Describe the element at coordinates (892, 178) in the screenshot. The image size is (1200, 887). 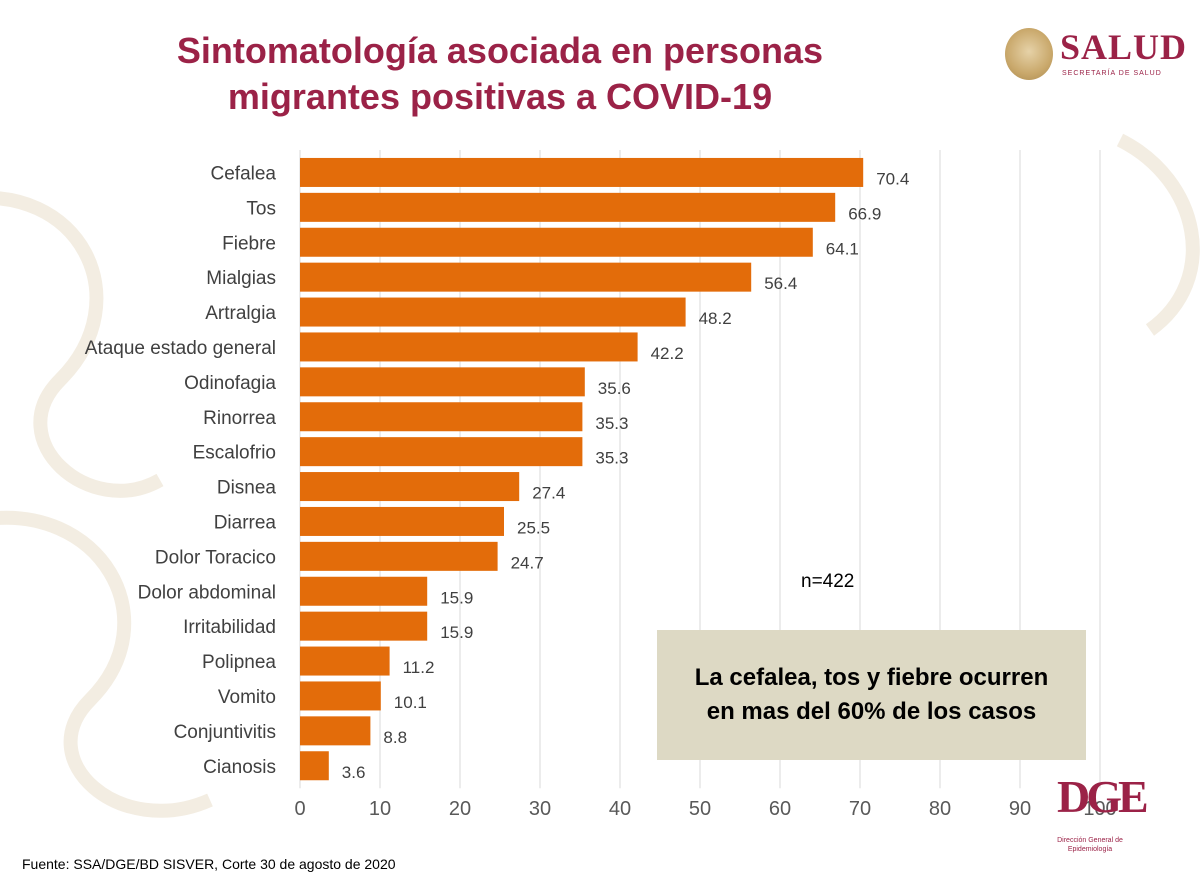
I see `data-label: 70.4` at that location.